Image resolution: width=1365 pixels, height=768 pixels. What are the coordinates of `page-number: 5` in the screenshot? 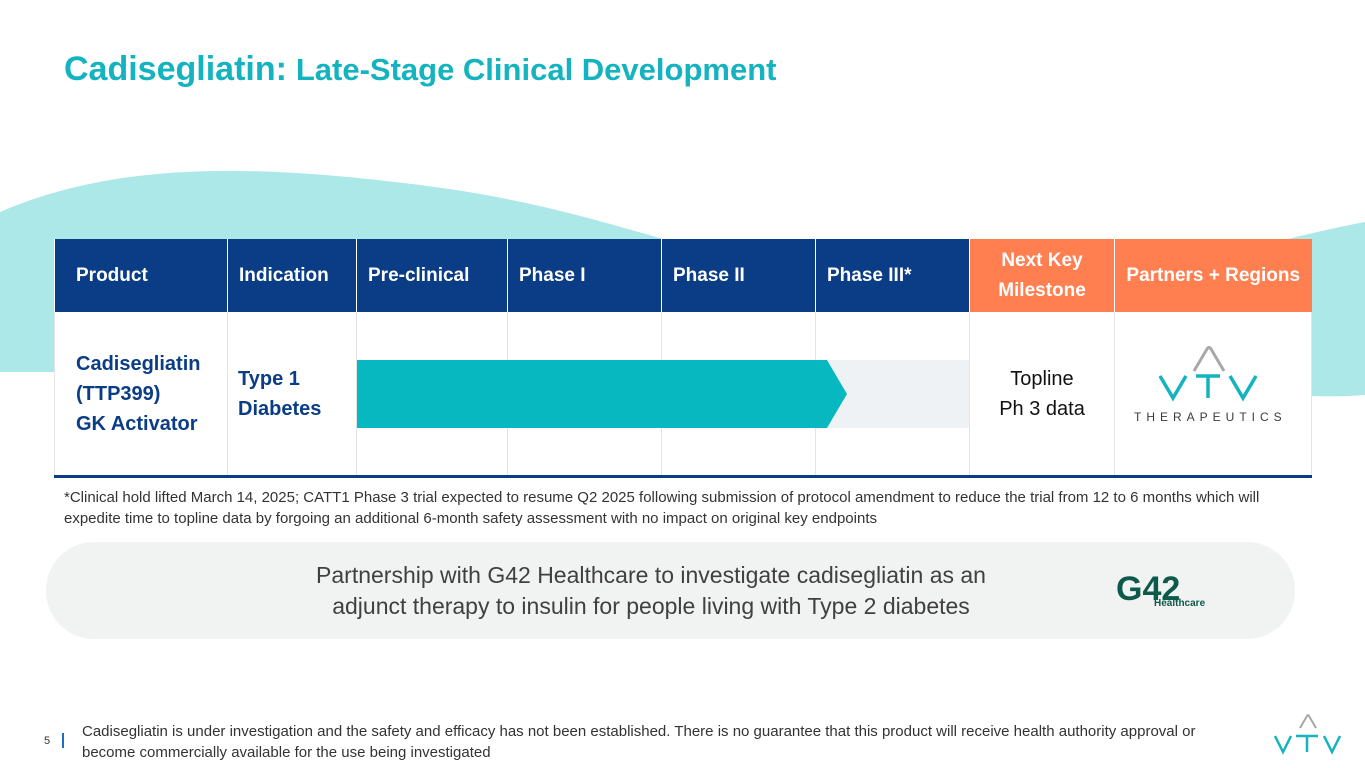 It's located at (47, 741).